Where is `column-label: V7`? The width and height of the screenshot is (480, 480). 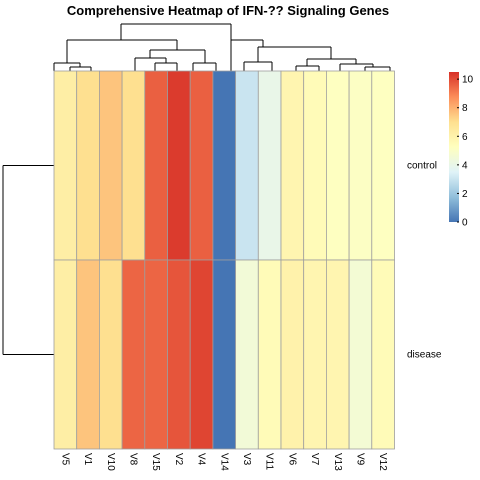
column-label: V7 is located at coordinates (314, 459).